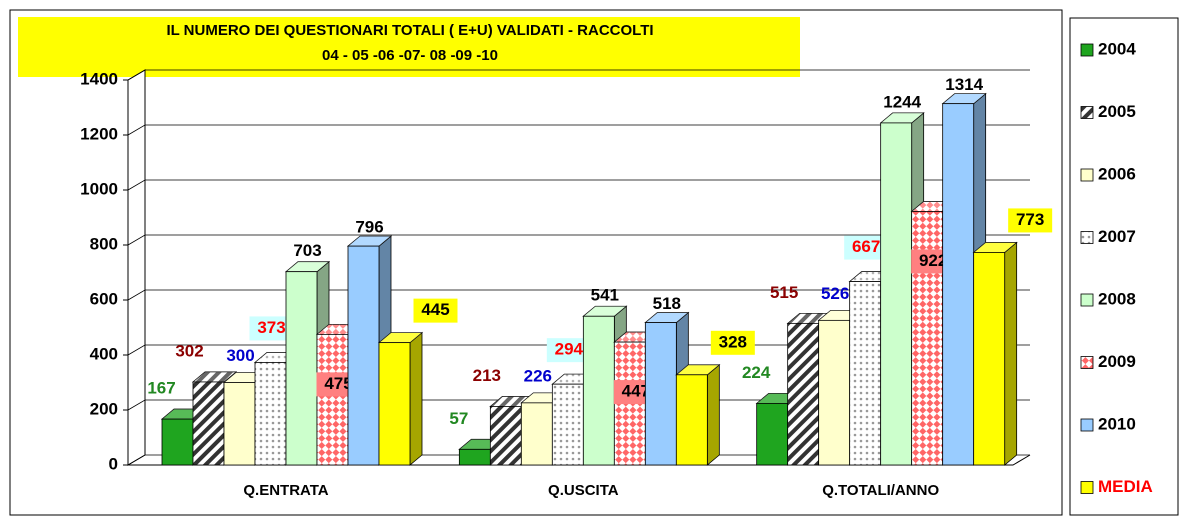 This screenshot has height=518, width=1181. Describe the element at coordinates (458, 418) in the screenshot. I see `value-label: 57` at that location.